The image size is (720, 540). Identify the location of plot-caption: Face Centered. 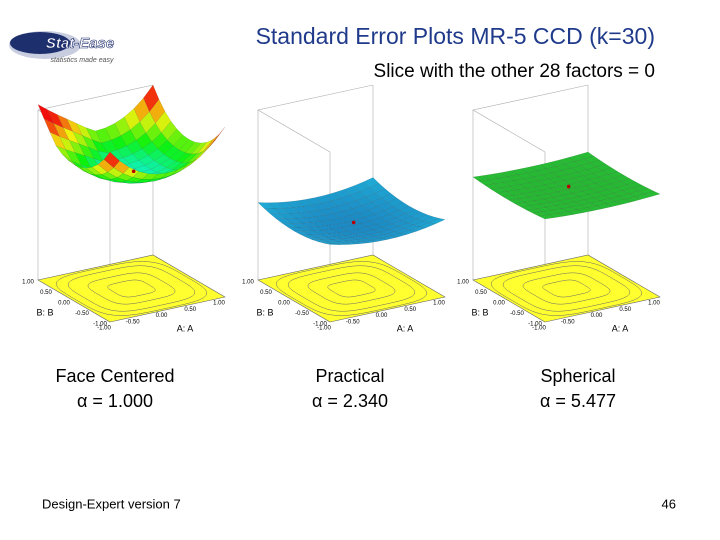
(114, 376).